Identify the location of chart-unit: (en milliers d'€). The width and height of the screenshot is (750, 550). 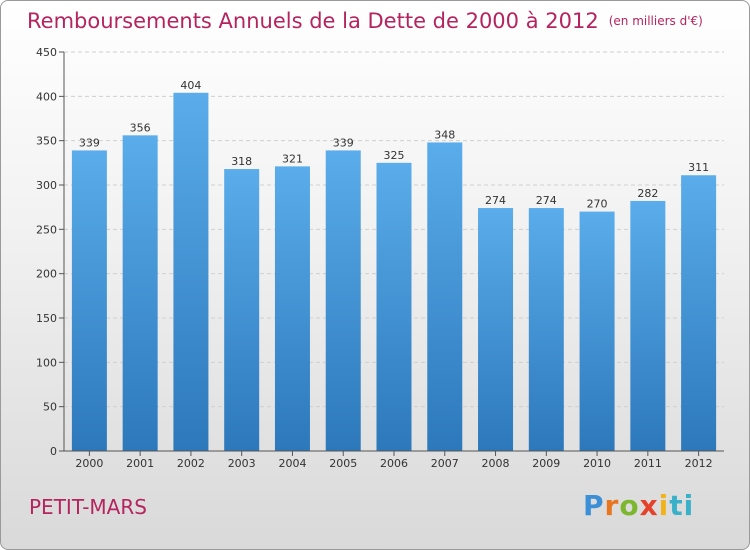
(655, 21).